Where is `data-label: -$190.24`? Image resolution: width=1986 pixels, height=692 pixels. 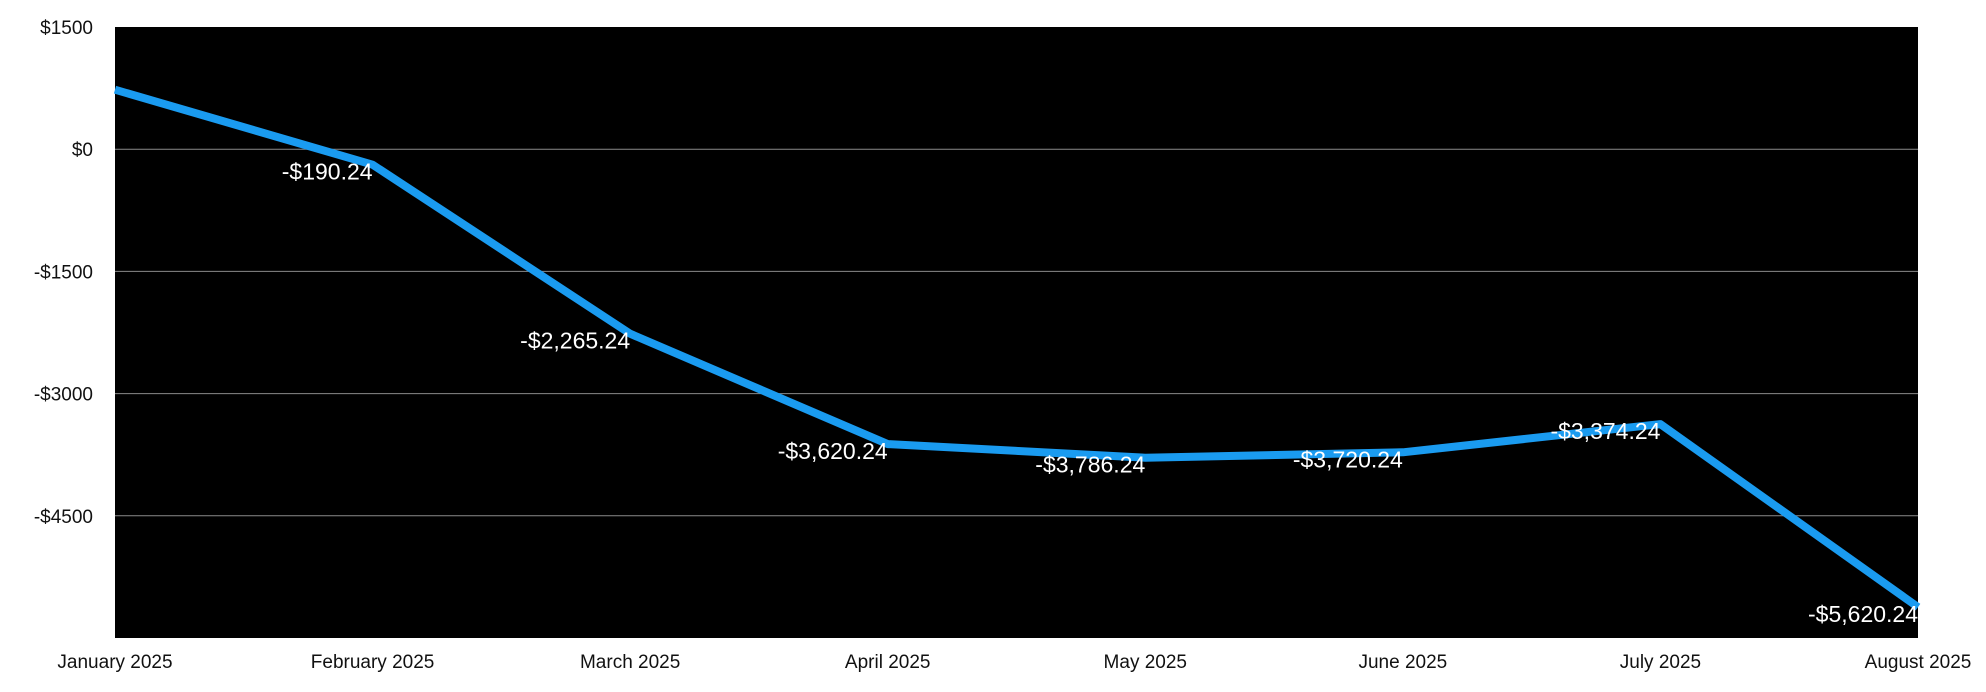 data-label: -$190.24 is located at coordinates (327, 172).